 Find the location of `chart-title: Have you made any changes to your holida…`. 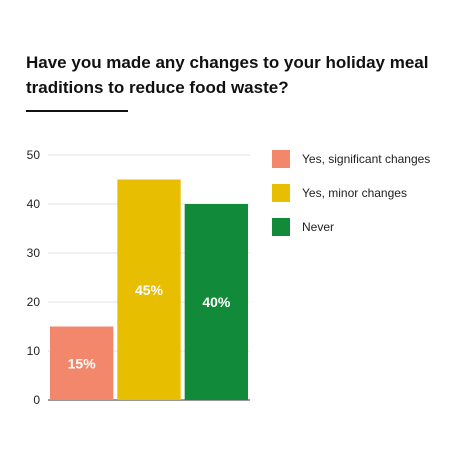

chart-title: Have you made any changes to your holida… is located at coordinates (227, 75).